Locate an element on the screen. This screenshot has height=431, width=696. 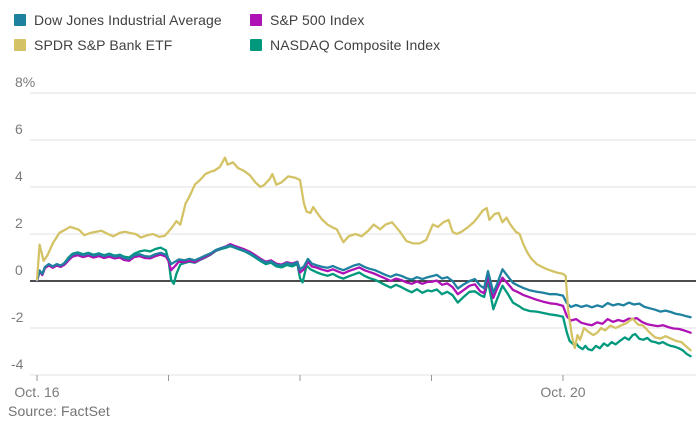
x-axis-ticks is located at coordinates (300, 378).